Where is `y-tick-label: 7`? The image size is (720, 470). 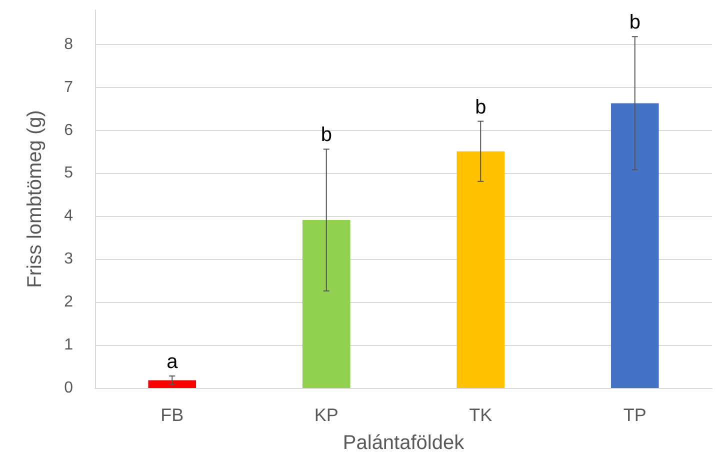
y-tick-label: 7 is located at coordinates (69, 87).